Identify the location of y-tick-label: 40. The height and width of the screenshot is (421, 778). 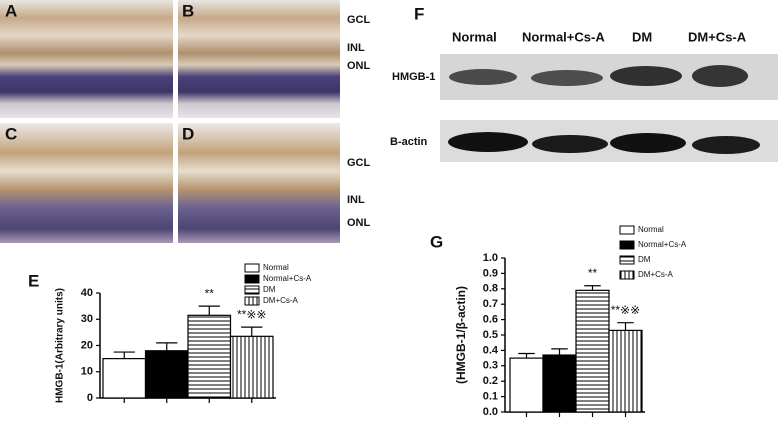
(87, 293).